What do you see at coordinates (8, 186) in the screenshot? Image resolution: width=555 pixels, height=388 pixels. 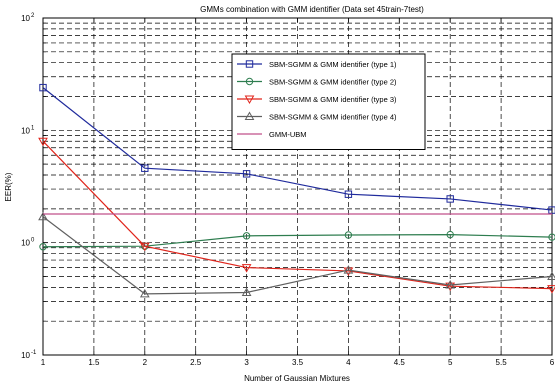 I see `y-axis-label: EER(%)` at bounding box center [8, 186].